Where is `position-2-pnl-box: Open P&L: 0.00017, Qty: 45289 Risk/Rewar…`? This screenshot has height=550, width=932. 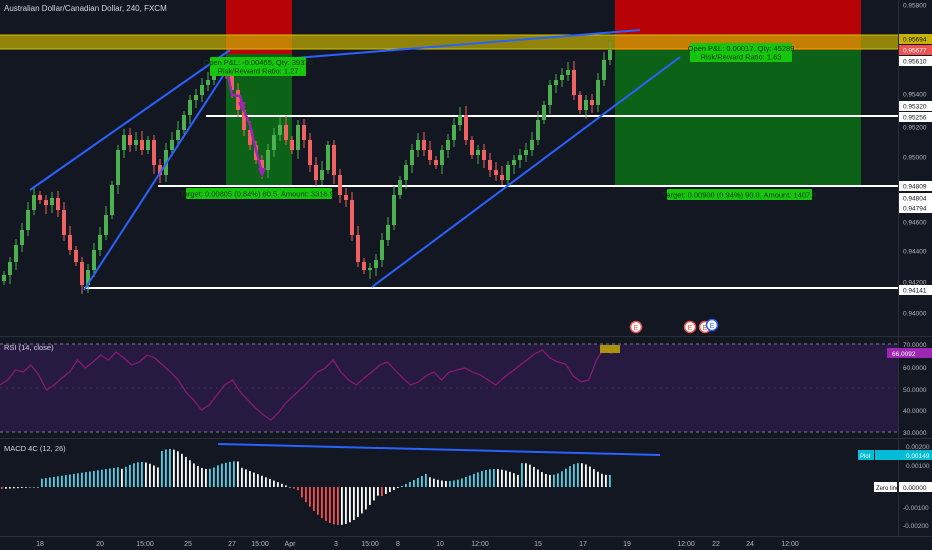 position-2-pnl-box: Open P&L: 0.00017, Qty: 45289 Risk/Rewar… is located at coordinates (741, 52).